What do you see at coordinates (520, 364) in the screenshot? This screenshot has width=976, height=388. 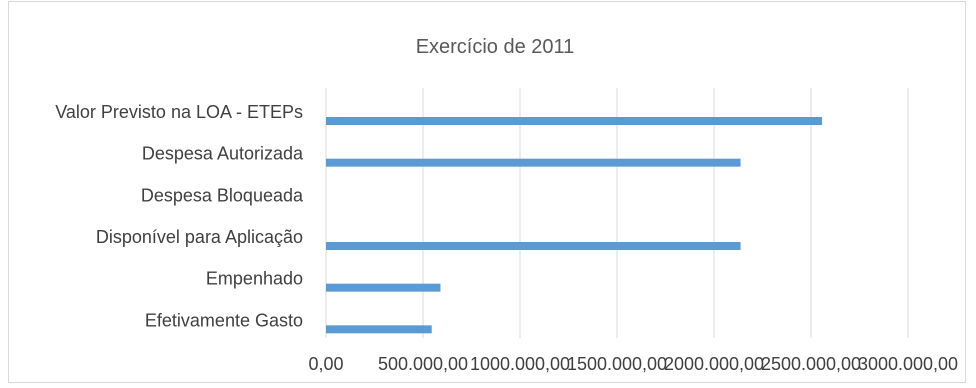 I see `x-tick-label: 1000.000,00` at bounding box center [520, 364].